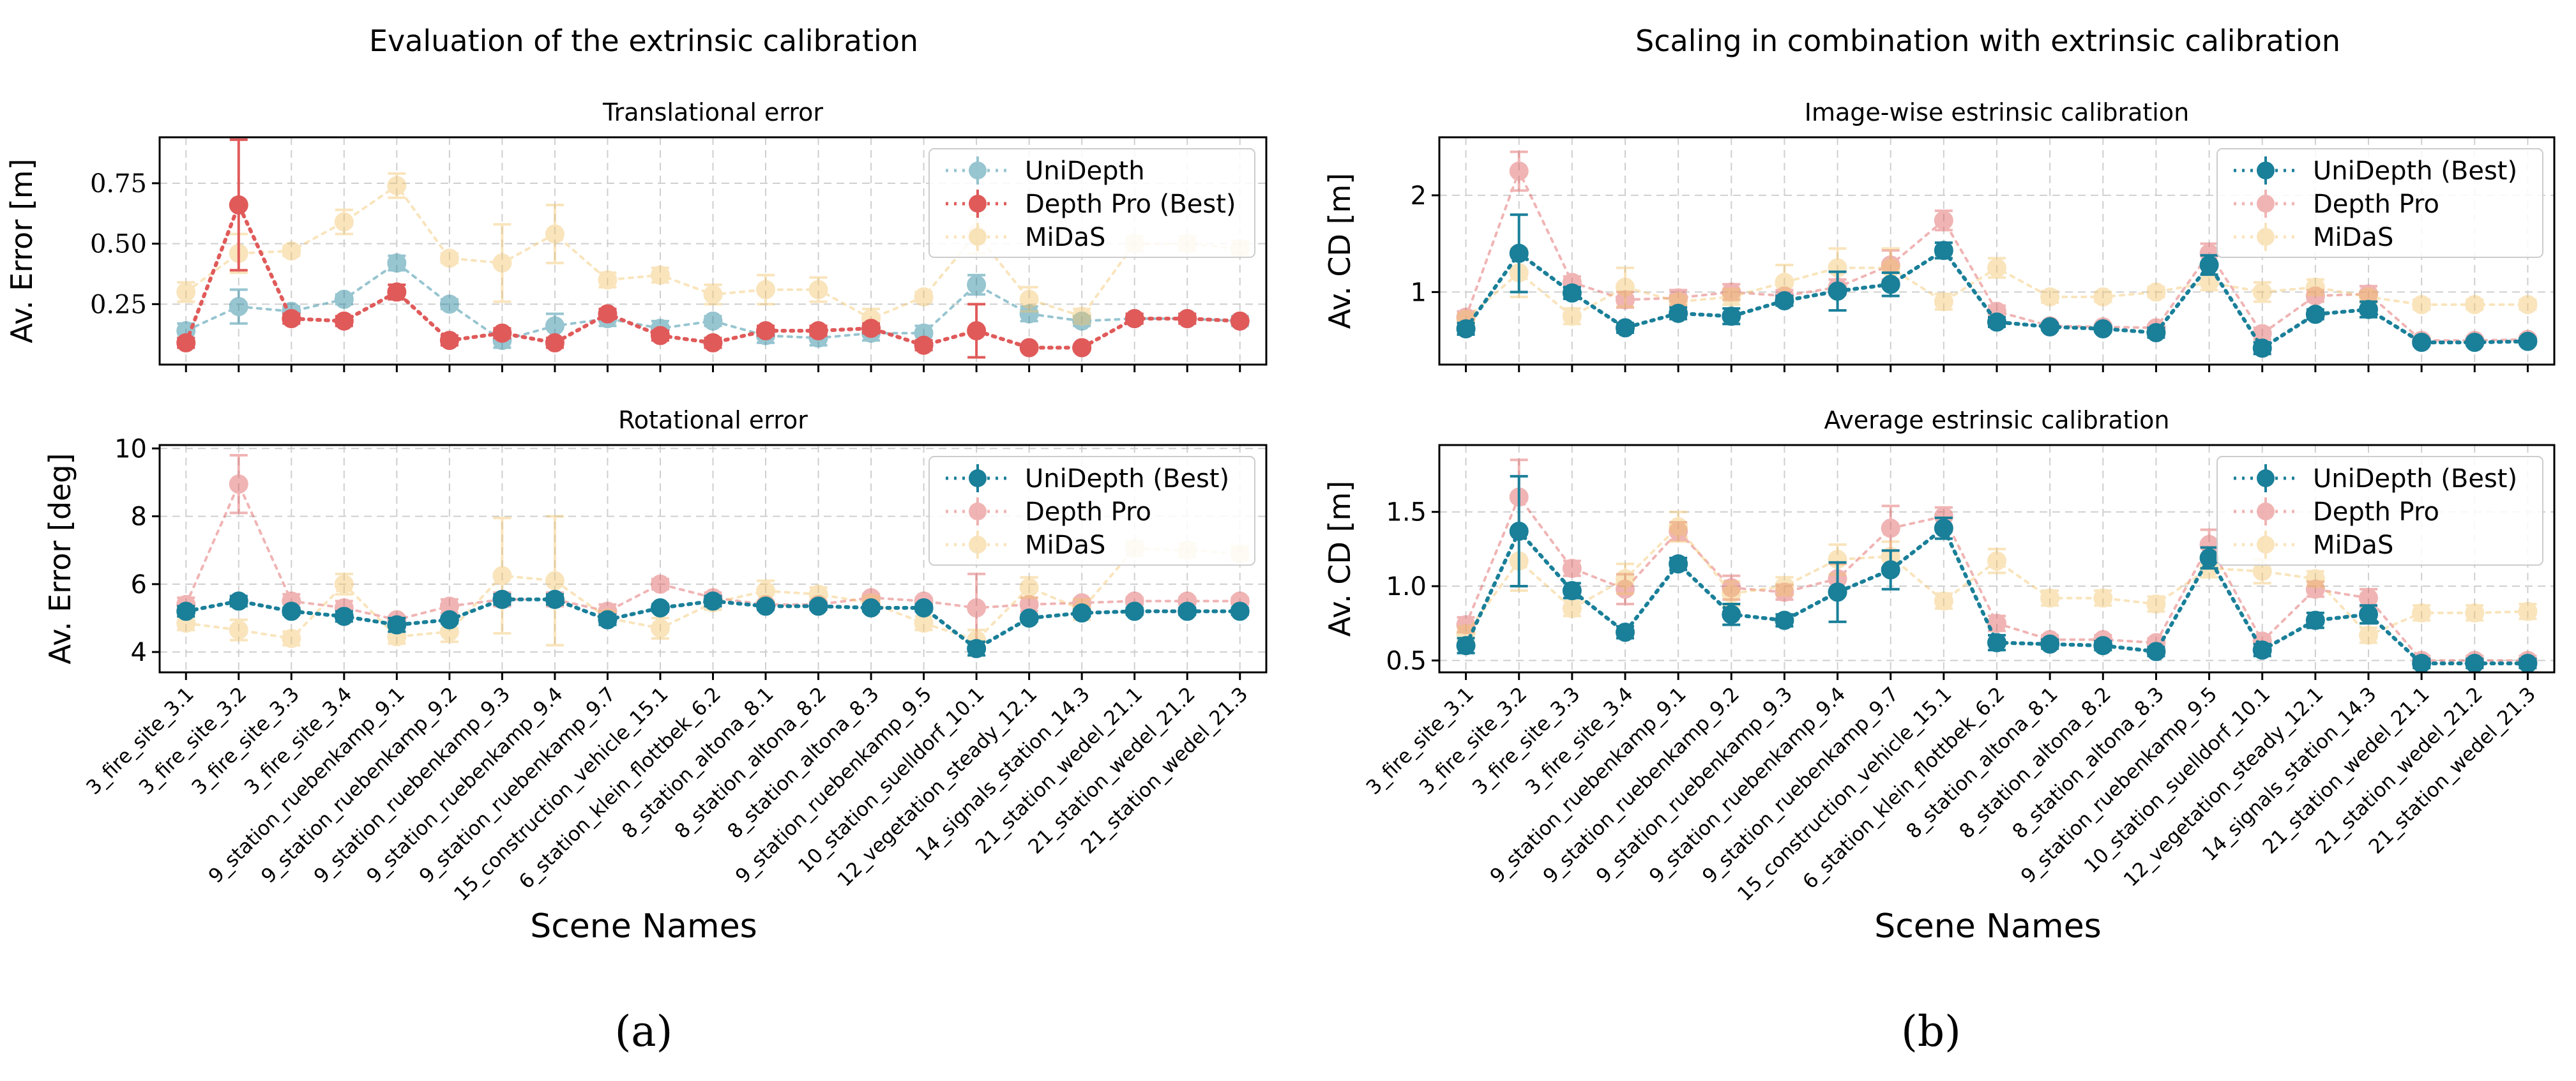 The width and height of the screenshot is (2576, 1081). I want to click on y-axis-label: Av. Error [m], so click(22, 250).